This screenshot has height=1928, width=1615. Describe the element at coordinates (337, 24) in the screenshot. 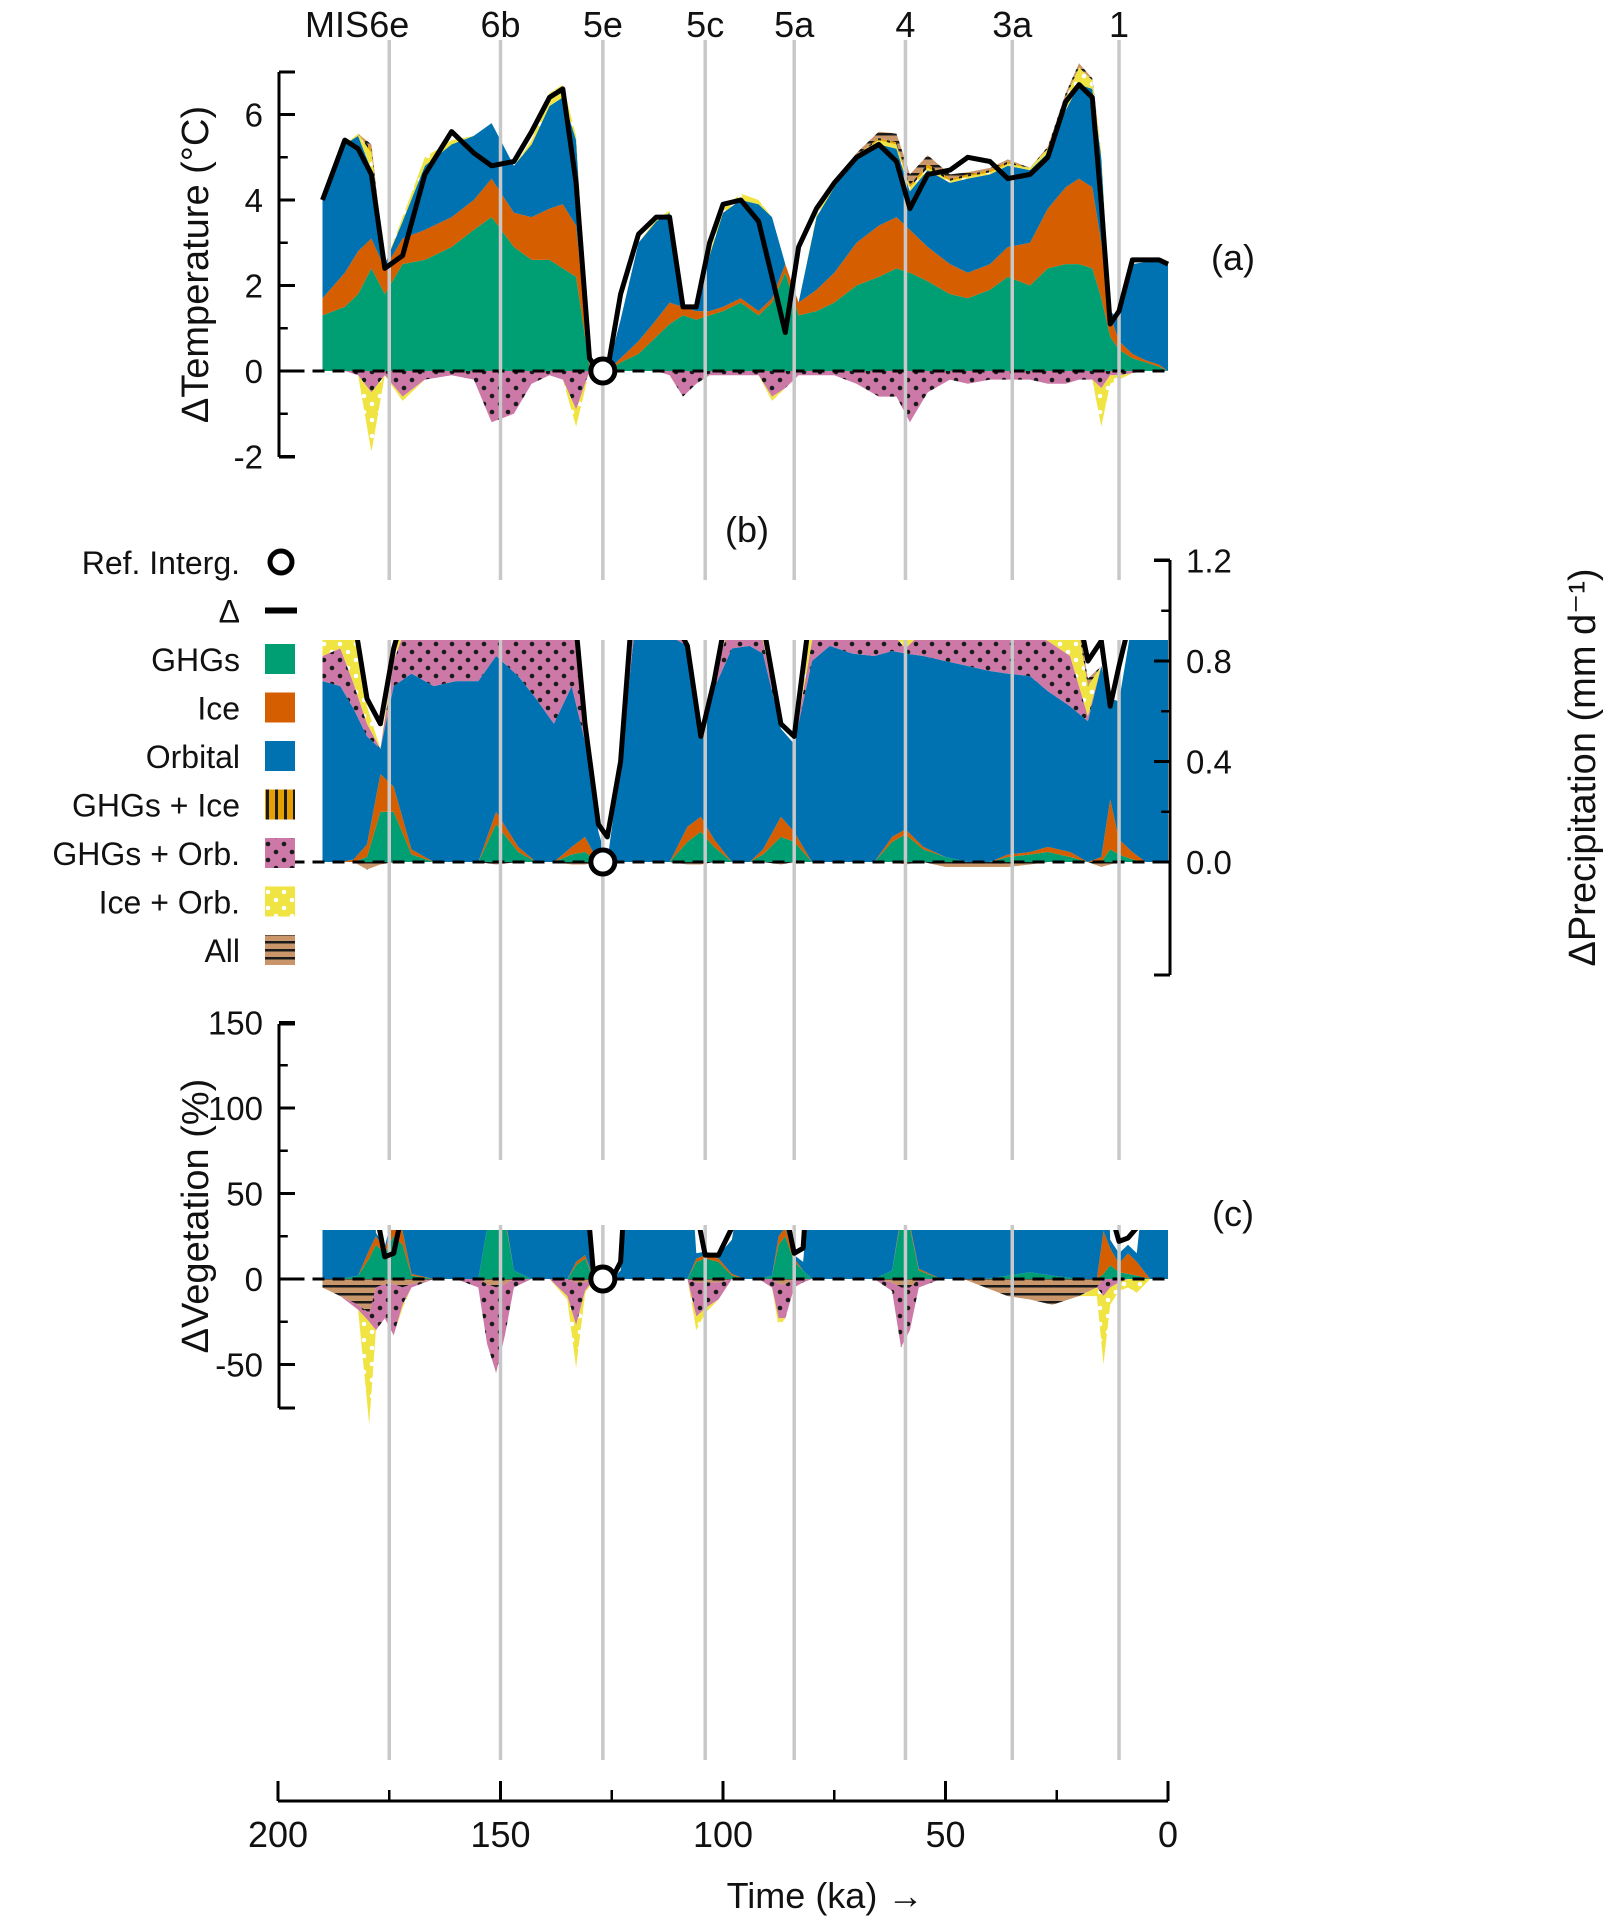

I see `mis-header-label: MIS` at that location.